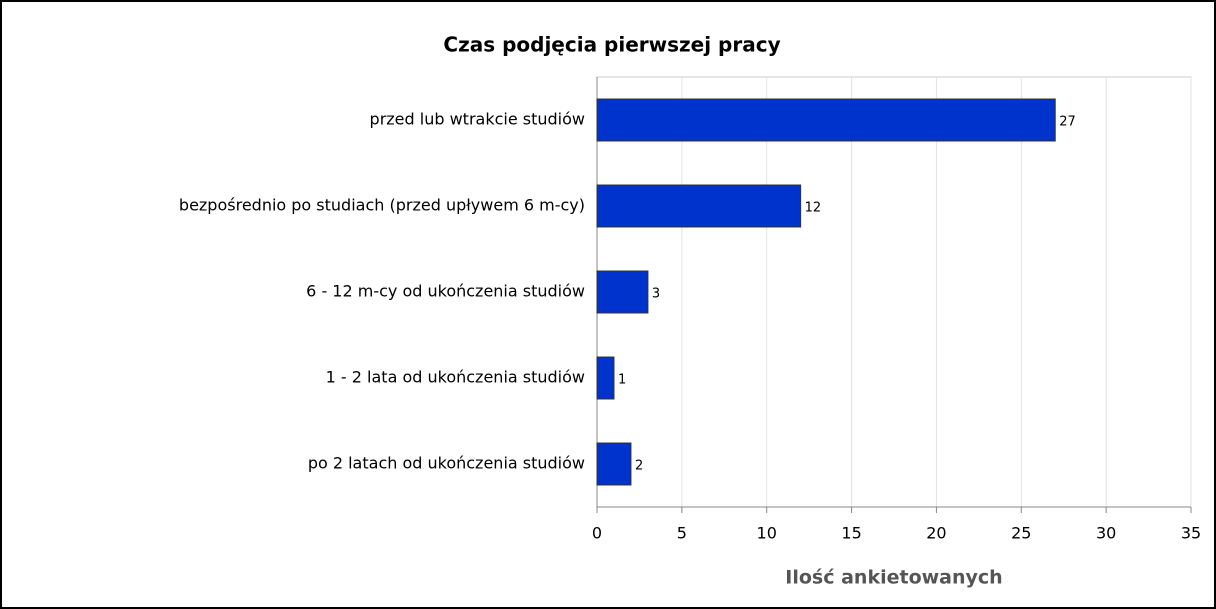 Image resolution: width=1216 pixels, height=609 pixels. Describe the element at coordinates (682, 533) in the screenshot. I see `x-tick-label: 5` at that location.